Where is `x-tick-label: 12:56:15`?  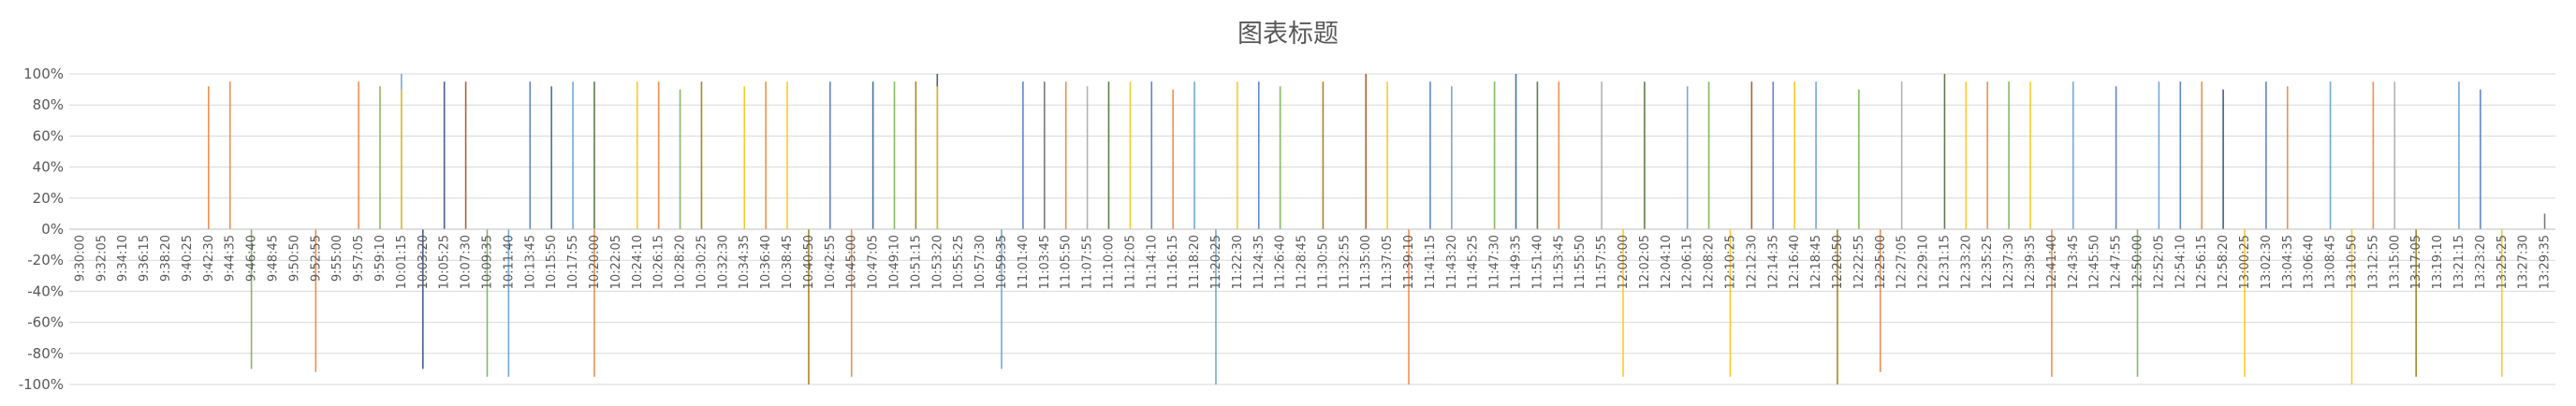 x-tick-label: 12:56:15 is located at coordinates (2202, 262).